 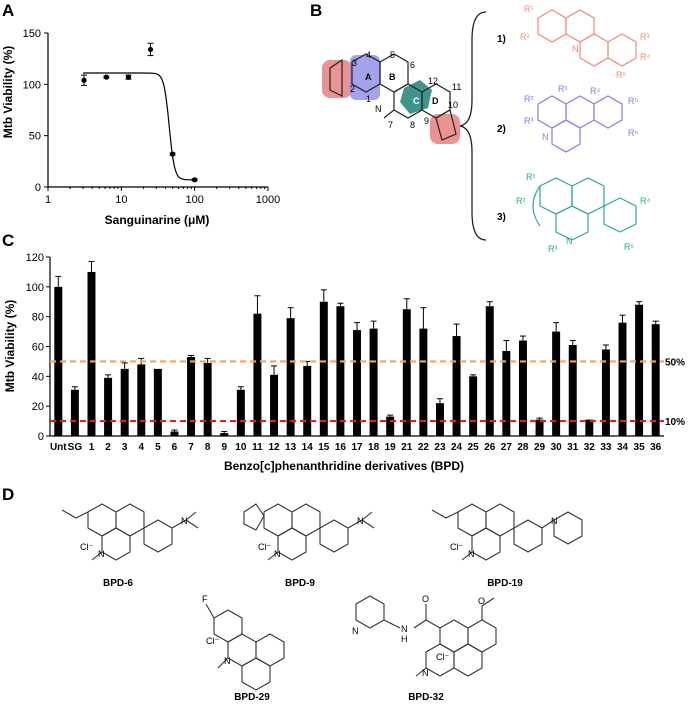 I want to click on bpd-6-counterion: Cl⁻, so click(x=86, y=547).